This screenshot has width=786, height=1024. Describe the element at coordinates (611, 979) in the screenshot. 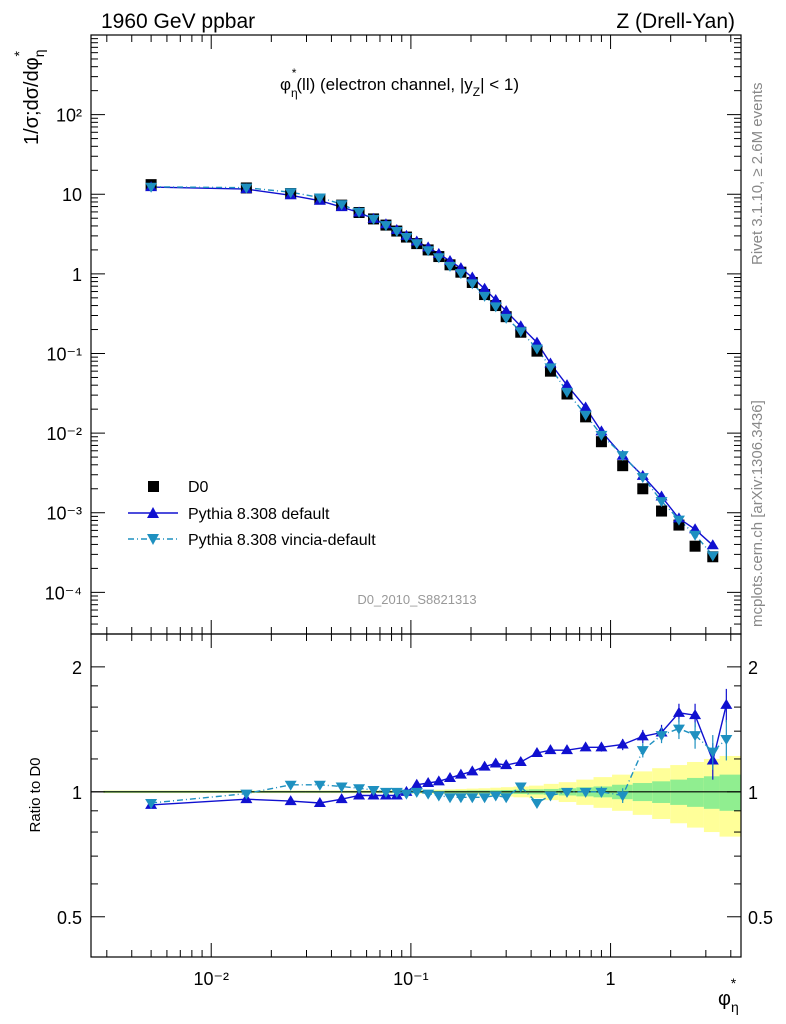

I see `x-tick-label: 1` at that location.